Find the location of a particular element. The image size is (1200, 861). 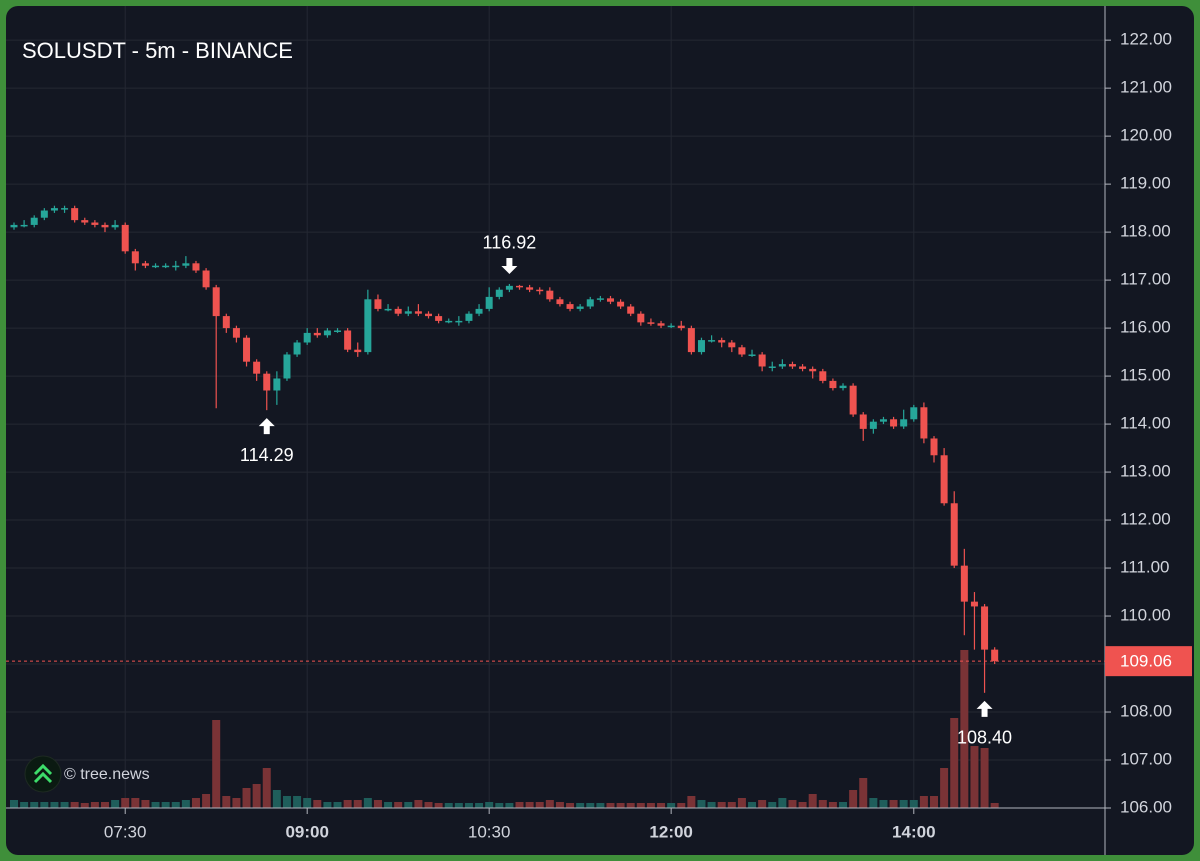

x-tick-label: 07:30 is located at coordinates (125, 831).